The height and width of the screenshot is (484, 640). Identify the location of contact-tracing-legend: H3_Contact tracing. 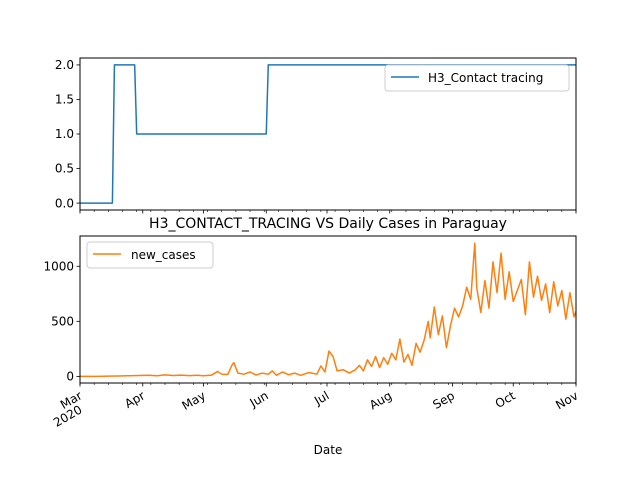
(477, 78).